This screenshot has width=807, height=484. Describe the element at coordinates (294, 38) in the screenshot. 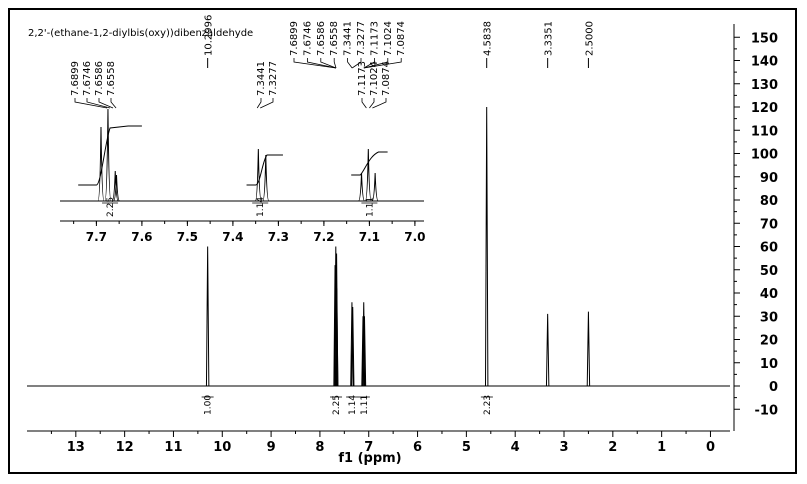

I see `peak-label: 7.6899` at that location.